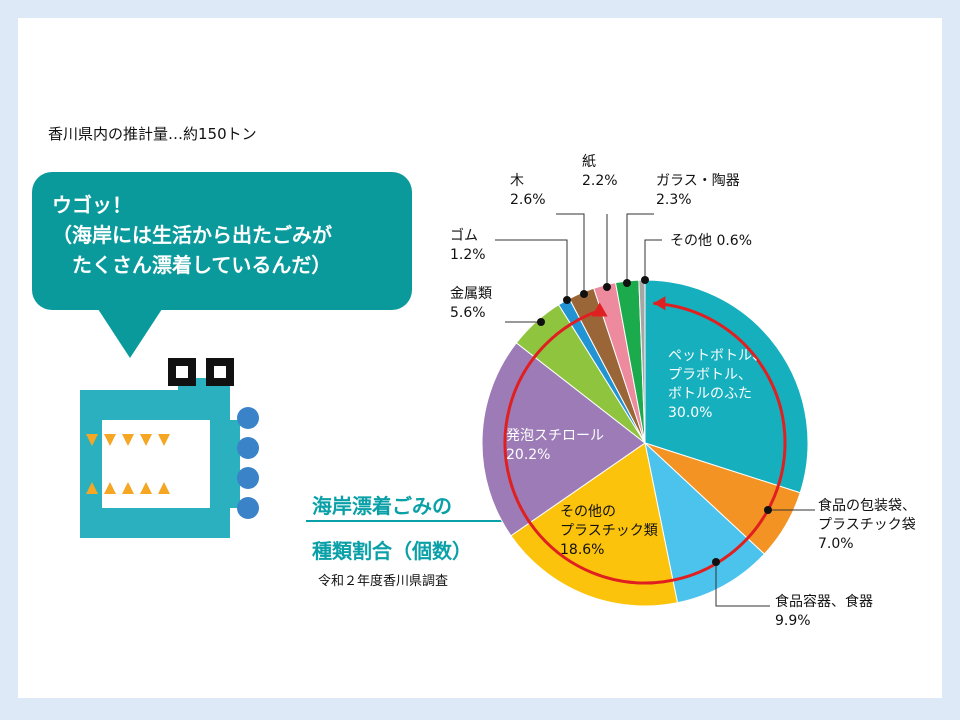 This screenshot has width=960, height=720. Describe the element at coordinates (152, 134) in the screenshot. I see `estimate-text: 香川県内の推計量…約150トン` at that location.